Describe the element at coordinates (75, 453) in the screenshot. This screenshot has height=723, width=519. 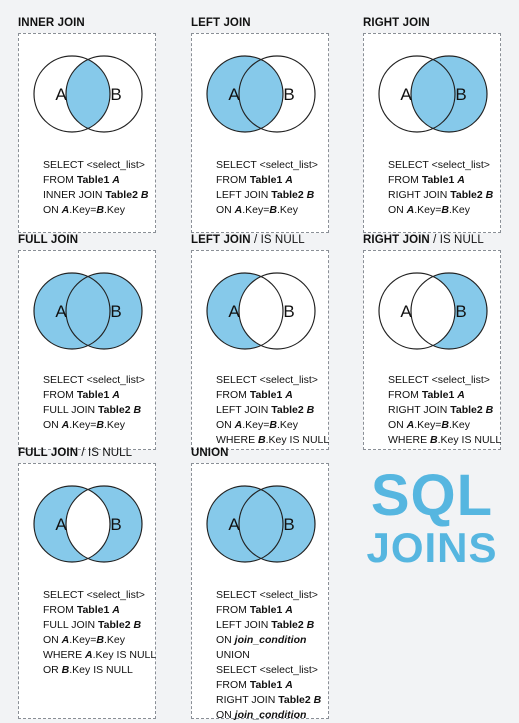
I see `panel-title: FULL JOIN / IS NULL` at that location.